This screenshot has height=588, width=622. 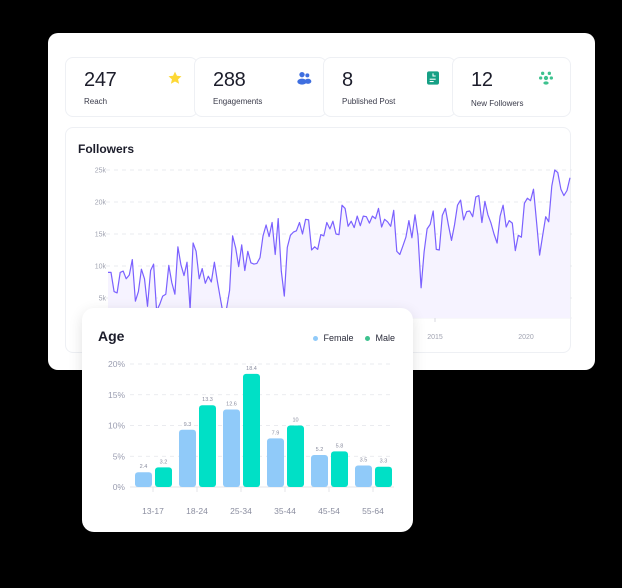 What do you see at coordinates (111, 336) in the screenshot?
I see `age-chart-title: Age` at bounding box center [111, 336].